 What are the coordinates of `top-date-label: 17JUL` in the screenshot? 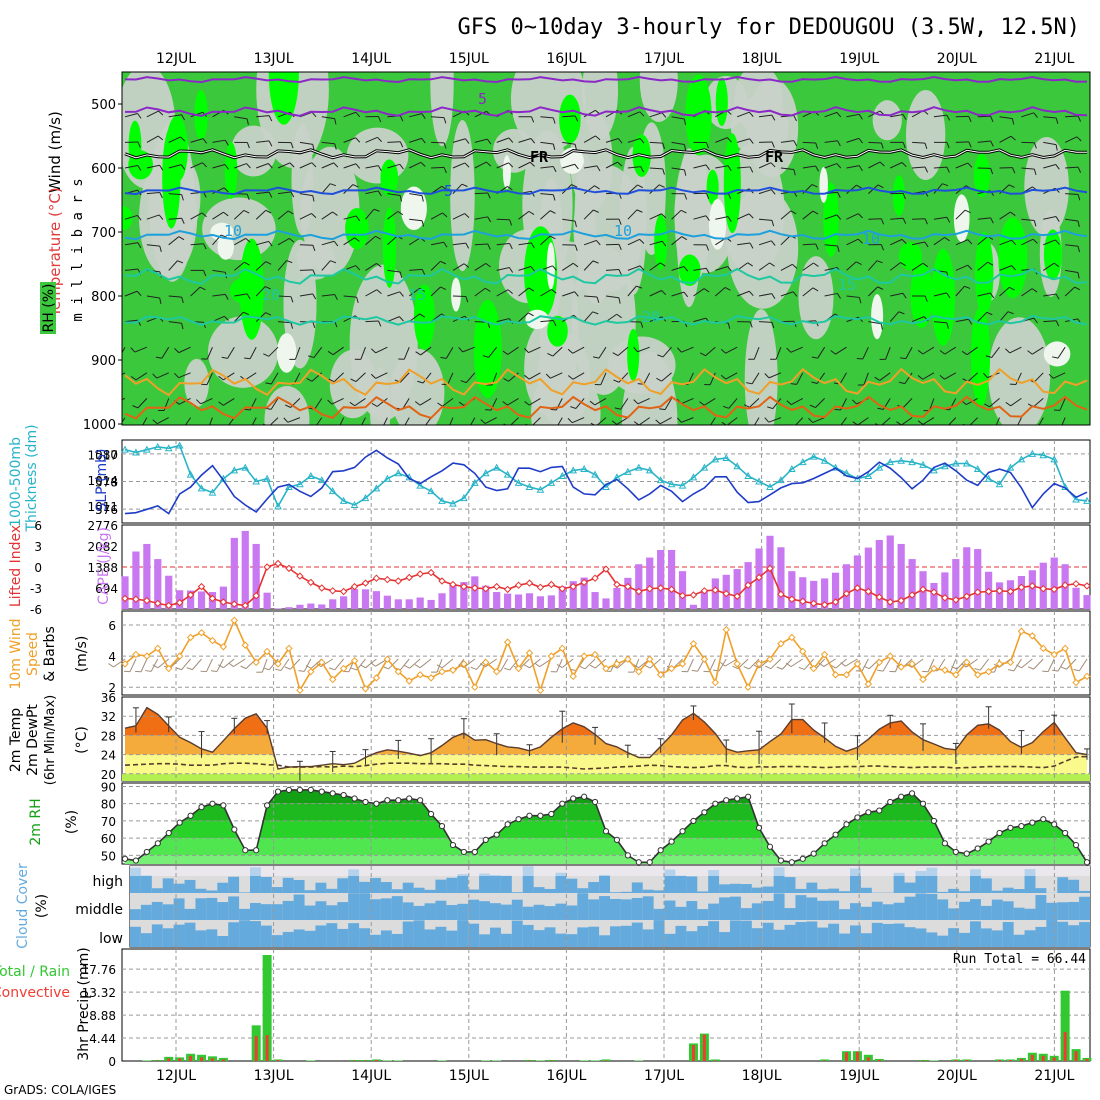 It's located at (664, 59).